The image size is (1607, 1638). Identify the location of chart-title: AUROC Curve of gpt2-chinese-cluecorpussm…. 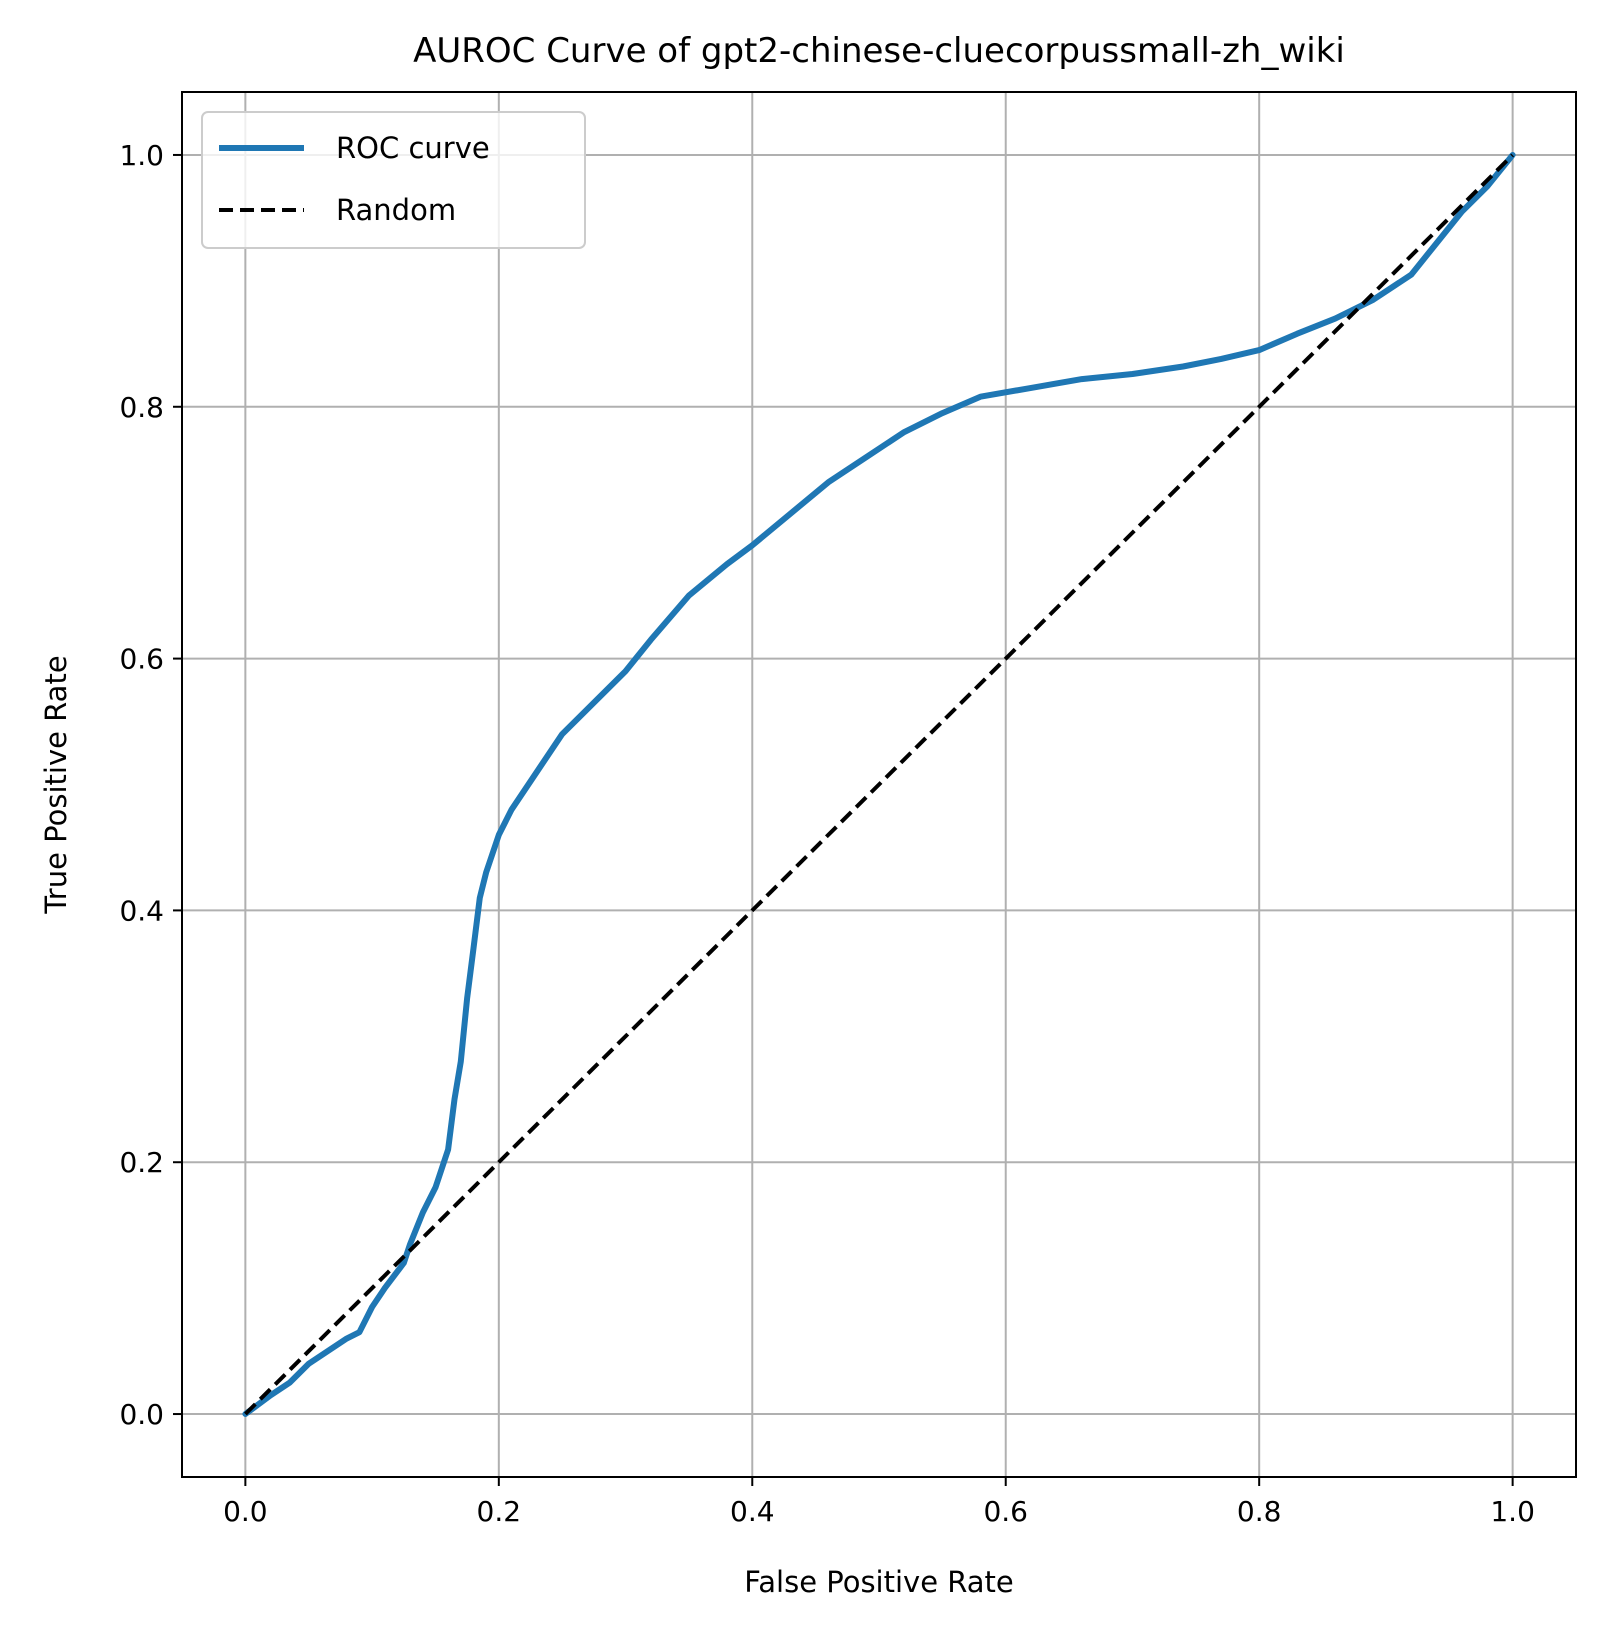
(879, 51).